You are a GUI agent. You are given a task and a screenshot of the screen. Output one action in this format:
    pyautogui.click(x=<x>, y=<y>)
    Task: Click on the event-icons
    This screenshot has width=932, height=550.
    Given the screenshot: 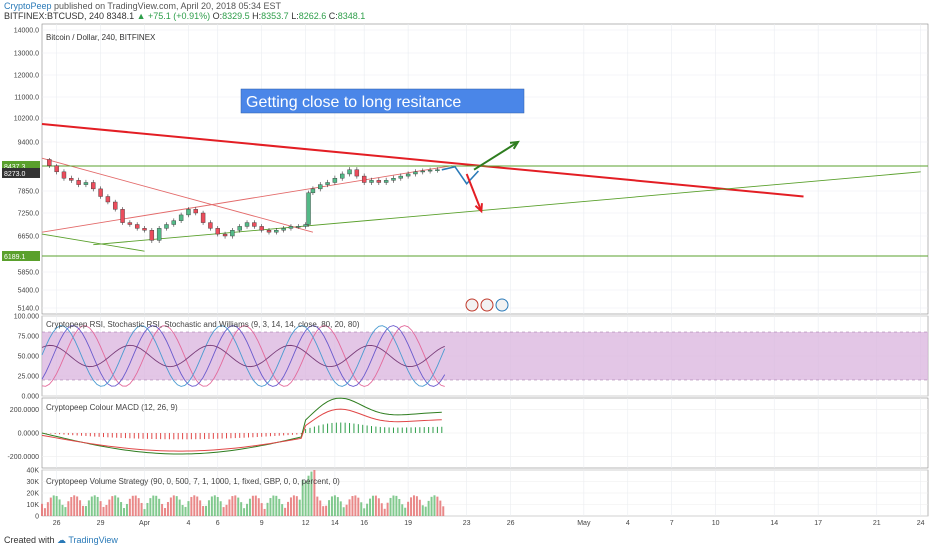 What is the action you would take?
    pyautogui.click(x=487, y=305)
    